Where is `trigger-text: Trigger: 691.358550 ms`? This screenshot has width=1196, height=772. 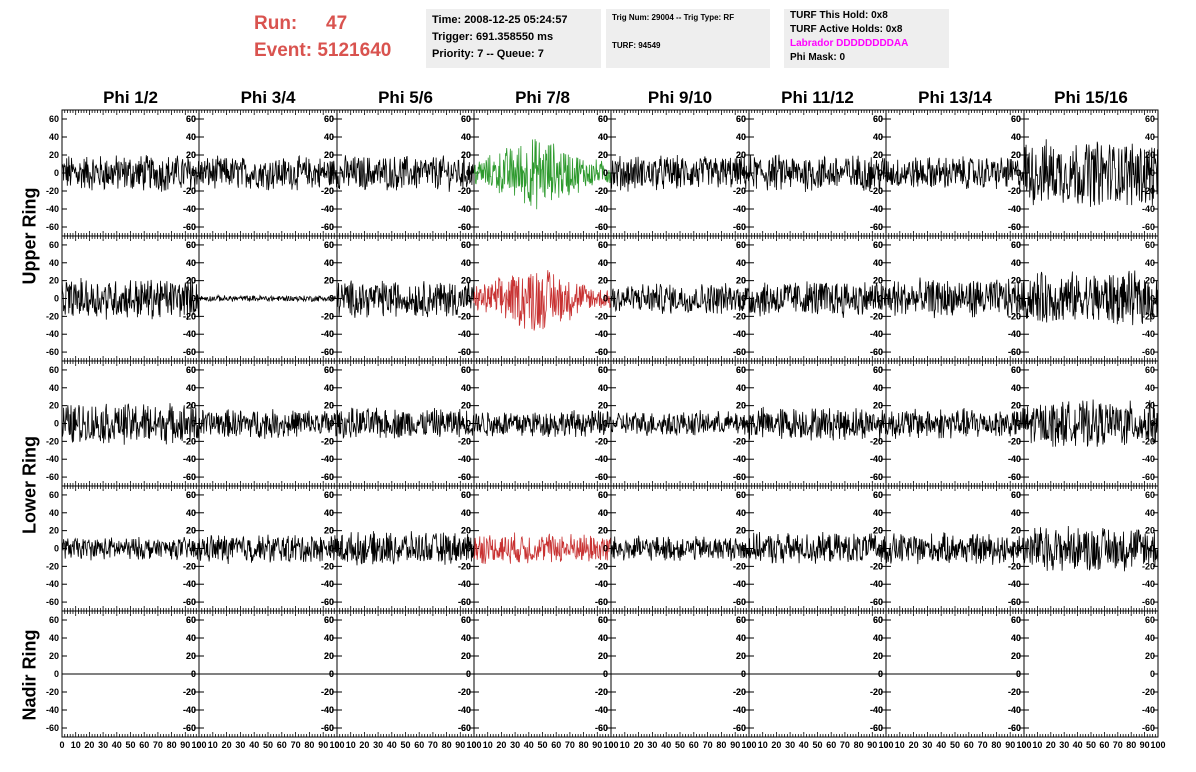 trigger-text: Trigger: 691.358550 ms is located at coordinates (493, 37).